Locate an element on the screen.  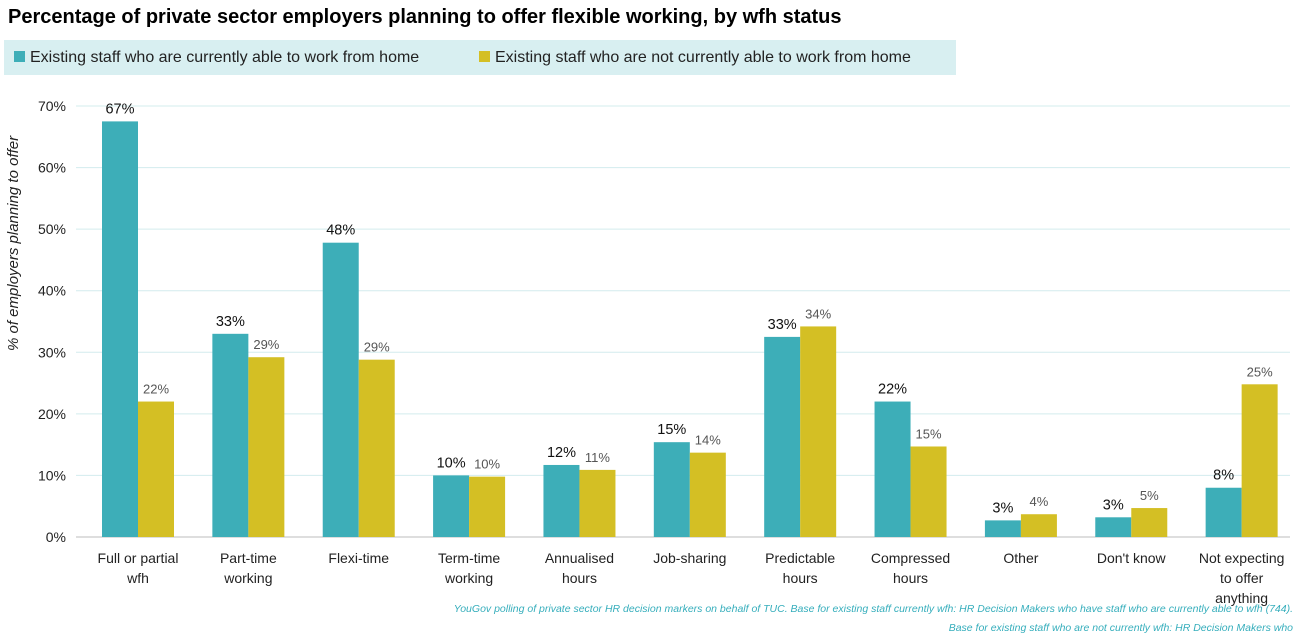
x-tick-label-line: Flexi-time is located at coordinates (358, 558).